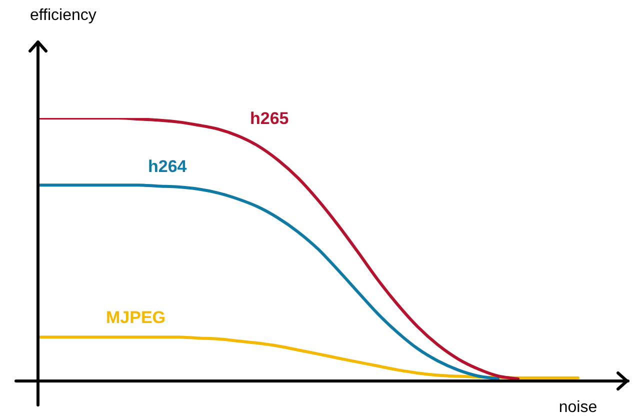  What do you see at coordinates (168, 166) in the screenshot?
I see `series-label: h264` at bounding box center [168, 166].